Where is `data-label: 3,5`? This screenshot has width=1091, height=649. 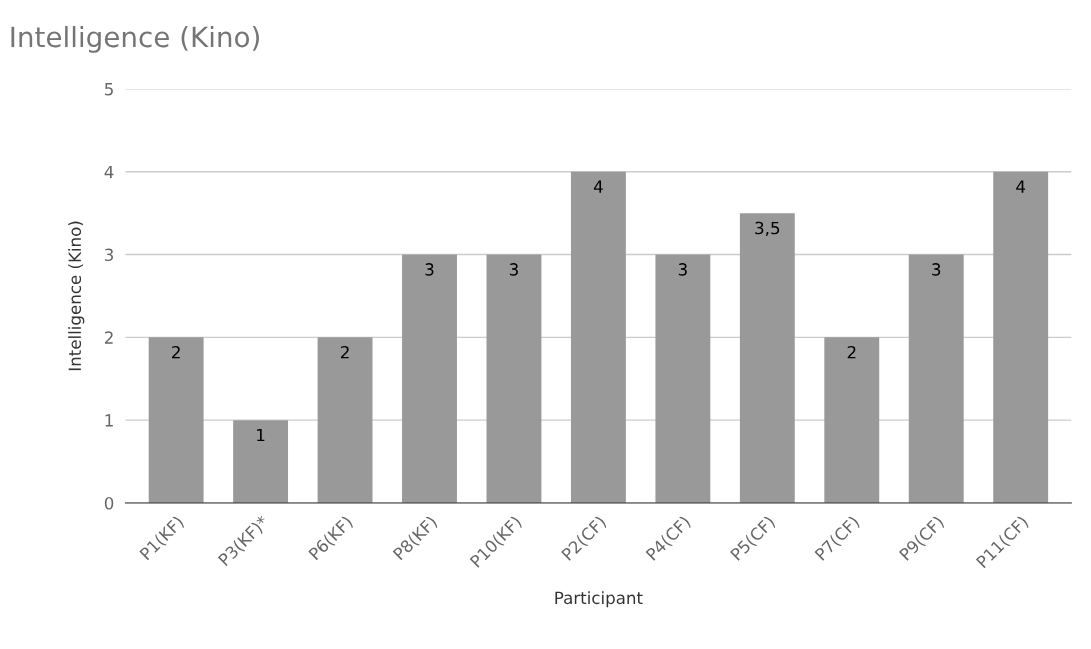 data-label: 3,5 is located at coordinates (767, 229).